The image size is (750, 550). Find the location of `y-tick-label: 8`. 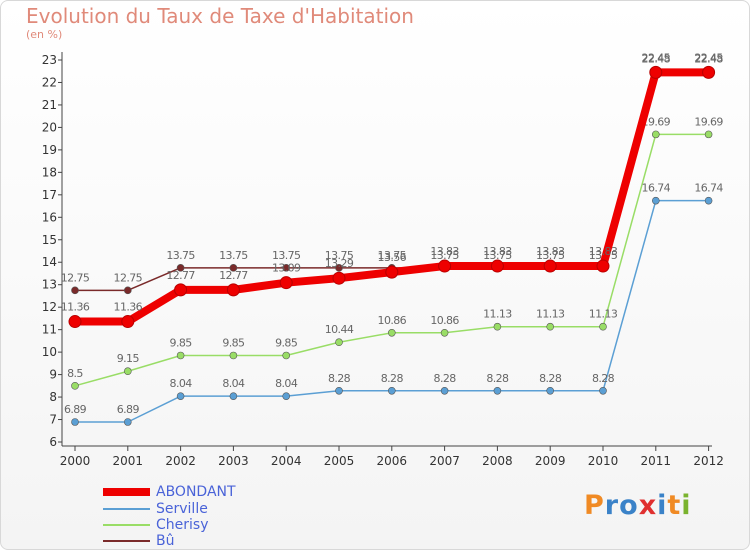

y-tick-label: 8 is located at coordinates (53, 397).